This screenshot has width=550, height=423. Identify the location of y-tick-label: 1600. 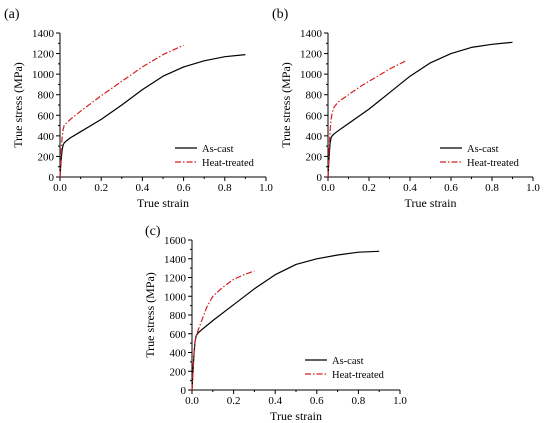
(175, 241).